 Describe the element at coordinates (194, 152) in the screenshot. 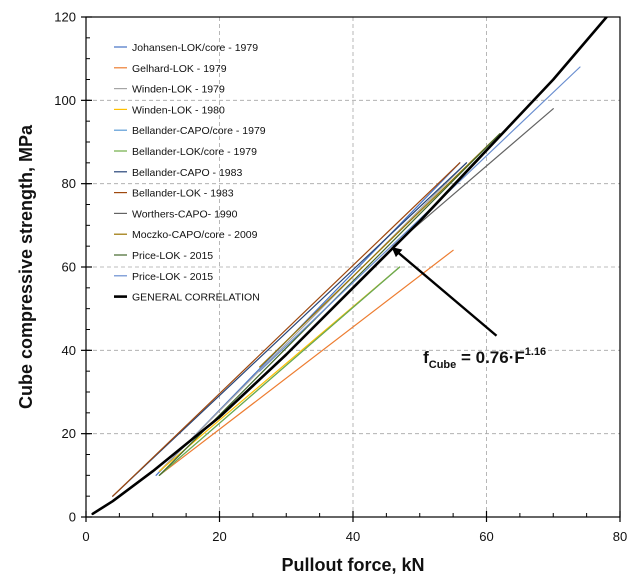

I see `legend-label: Bellander-LOK/core - 1979` at that location.